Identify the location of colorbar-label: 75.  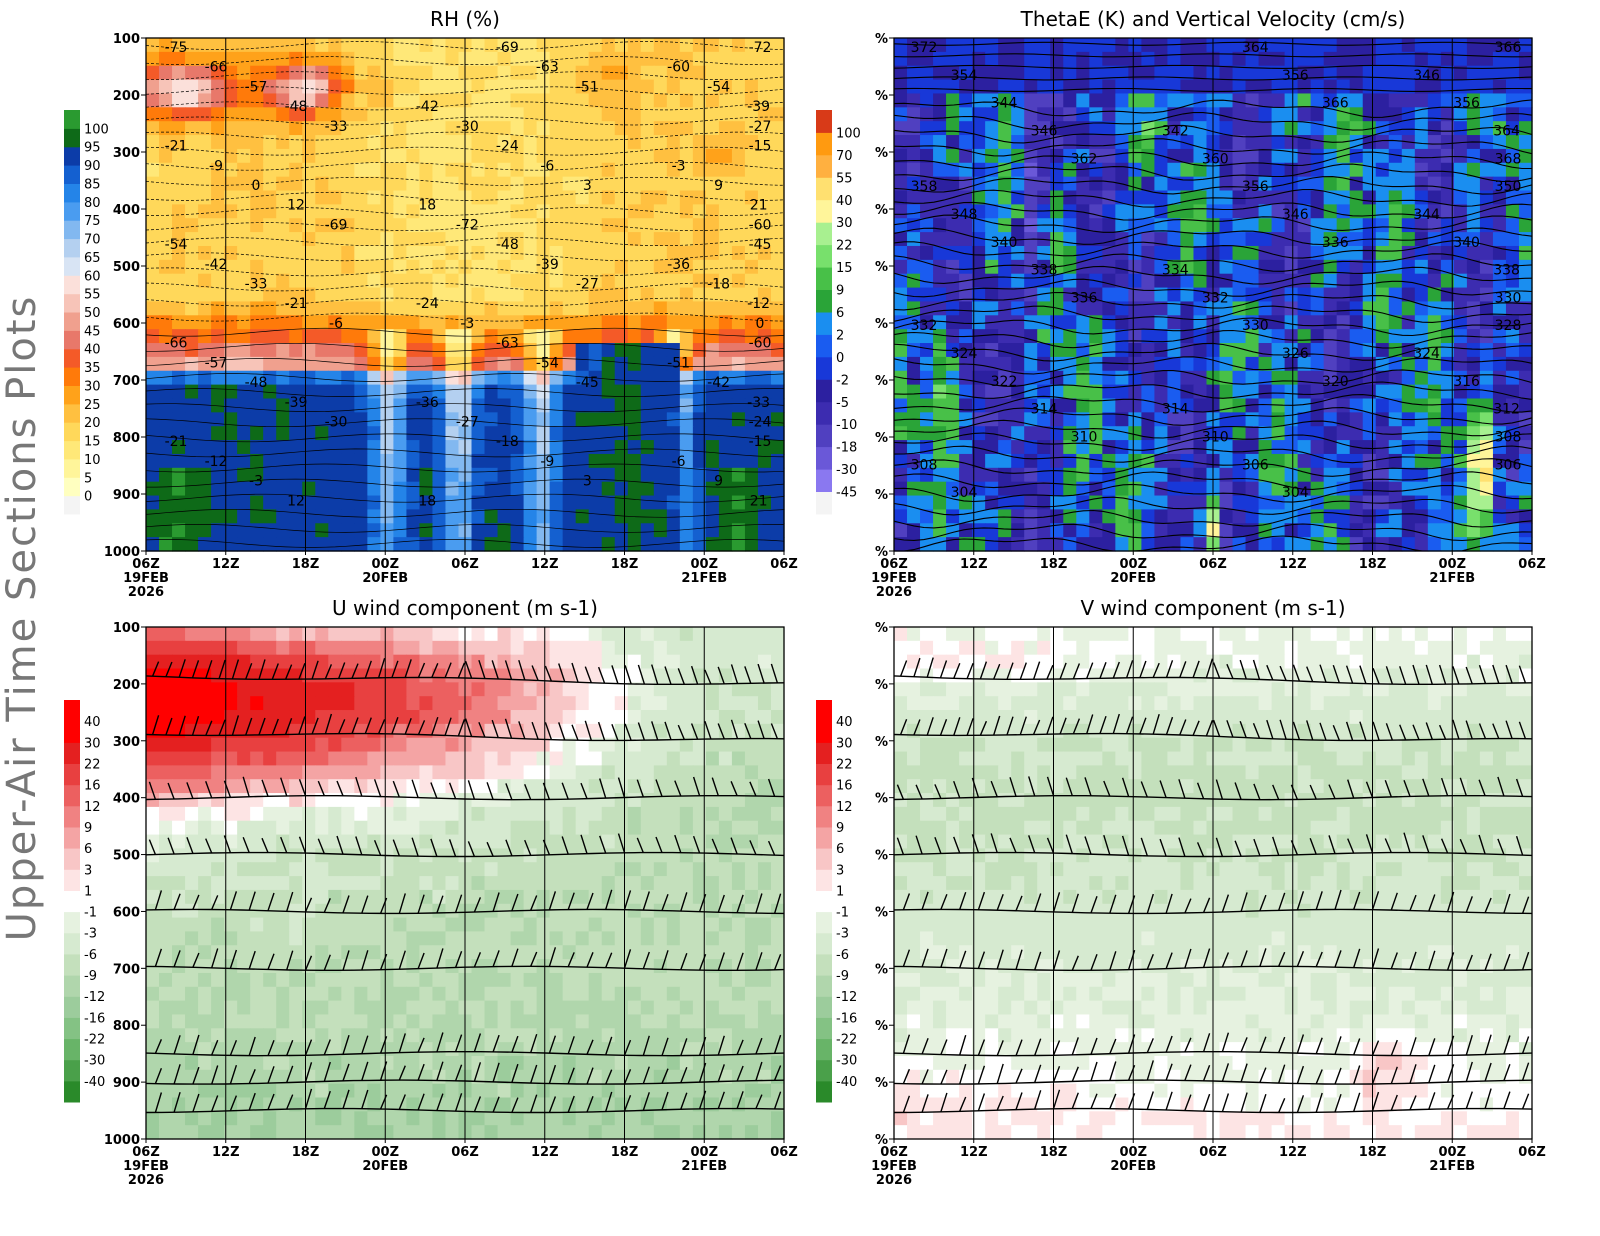
(92, 221).